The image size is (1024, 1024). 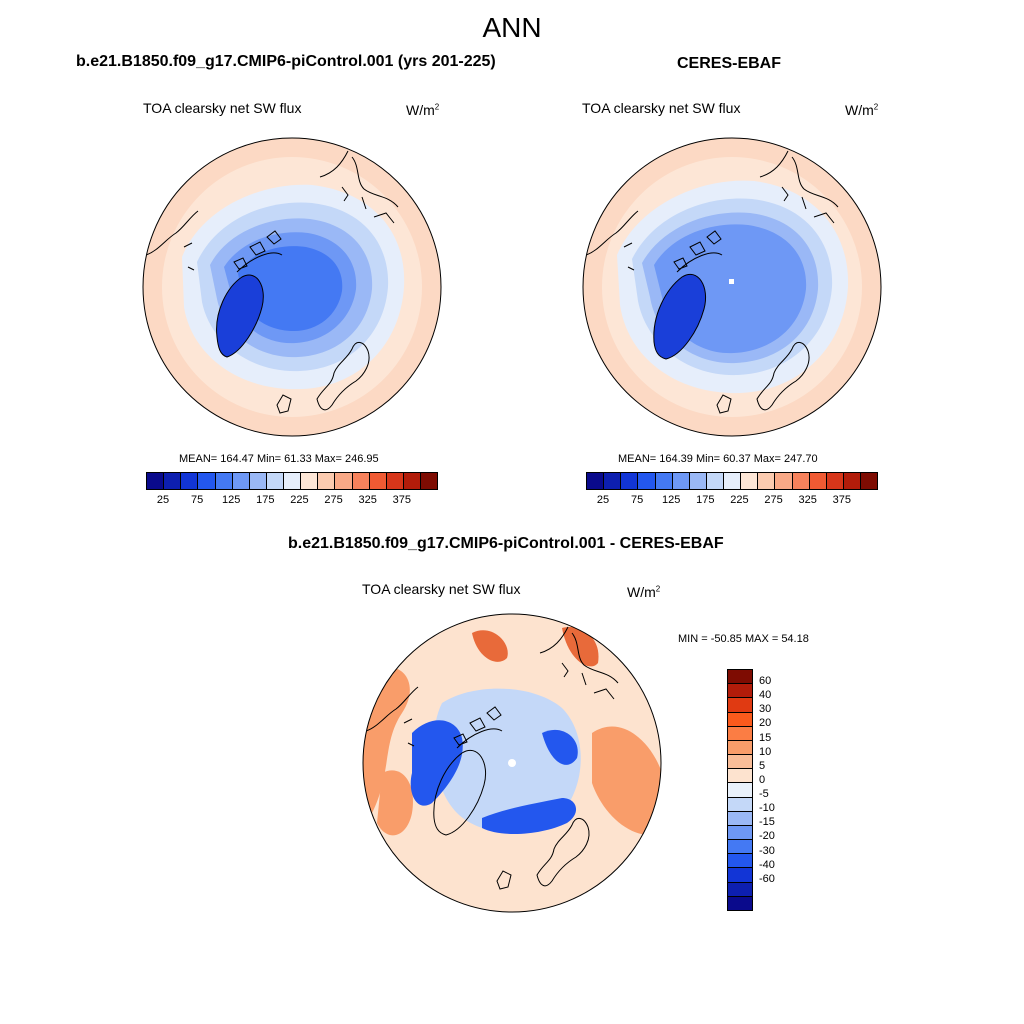 I want to click on colorbar-tick-label: 30, so click(x=765, y=709).